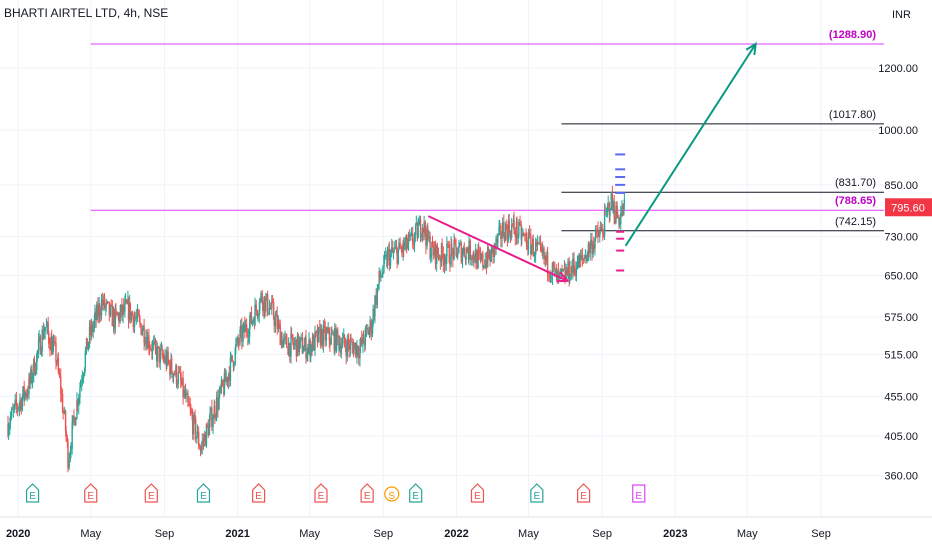 Image resolution: width=932 pixels, height=550 pixels. What do you see at coordinates (901, 15) in the screenshot?
I see `currency-label: INR` at bounding box center [901, 15].